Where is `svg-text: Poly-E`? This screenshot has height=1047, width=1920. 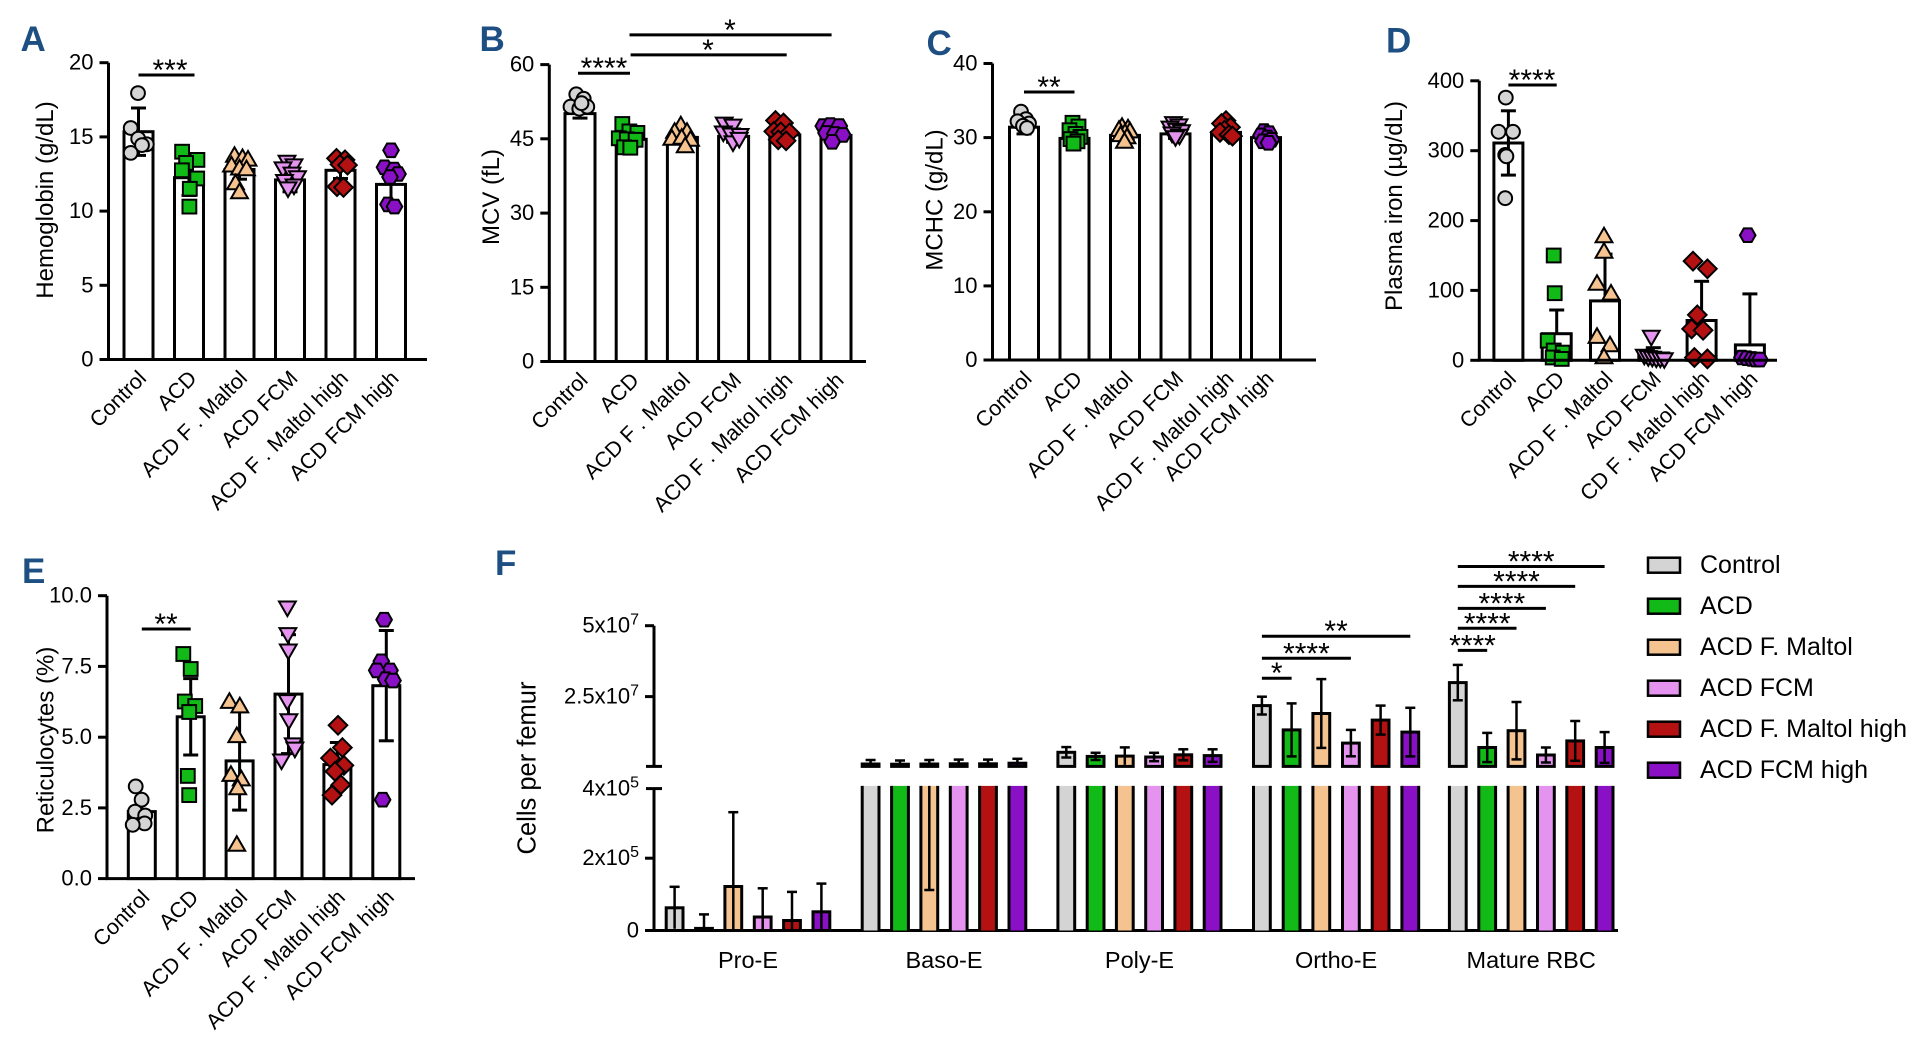
svg-text: Poly-E is located at coordinates (1139, 960).